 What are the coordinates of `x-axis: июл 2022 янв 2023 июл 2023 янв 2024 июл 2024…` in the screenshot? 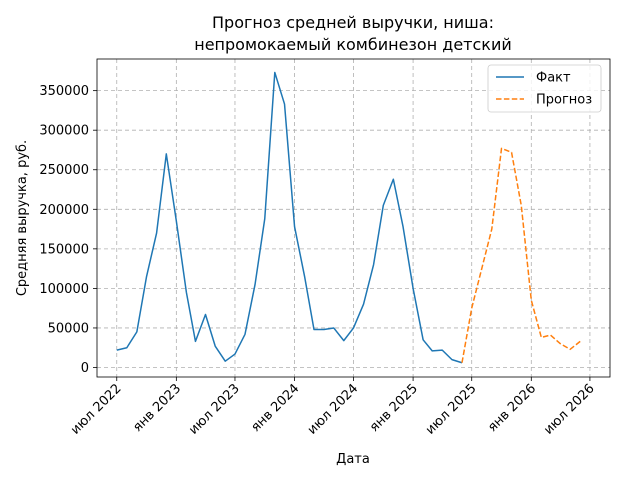 It's located at (333, 407).